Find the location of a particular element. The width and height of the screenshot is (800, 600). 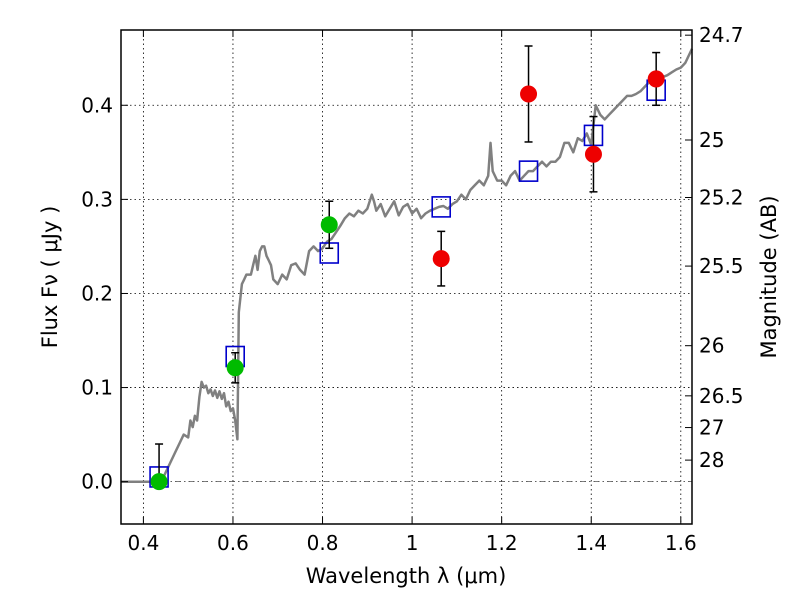

y-axis-label: Flux Fν ( μJy ) is located at coordinates (50, 277).